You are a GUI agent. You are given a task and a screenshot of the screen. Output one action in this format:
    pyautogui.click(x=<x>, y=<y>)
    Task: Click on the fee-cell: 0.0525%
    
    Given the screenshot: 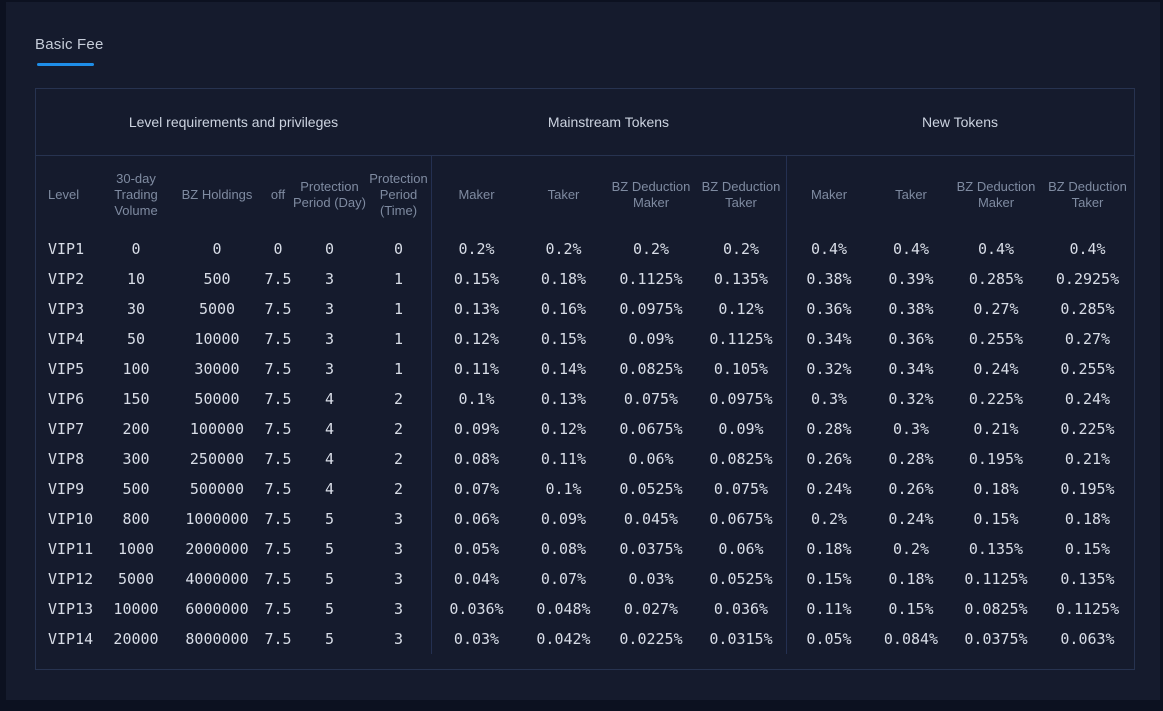 What is the action you would take?
    pyautogui.click(x=651, y=489)
    